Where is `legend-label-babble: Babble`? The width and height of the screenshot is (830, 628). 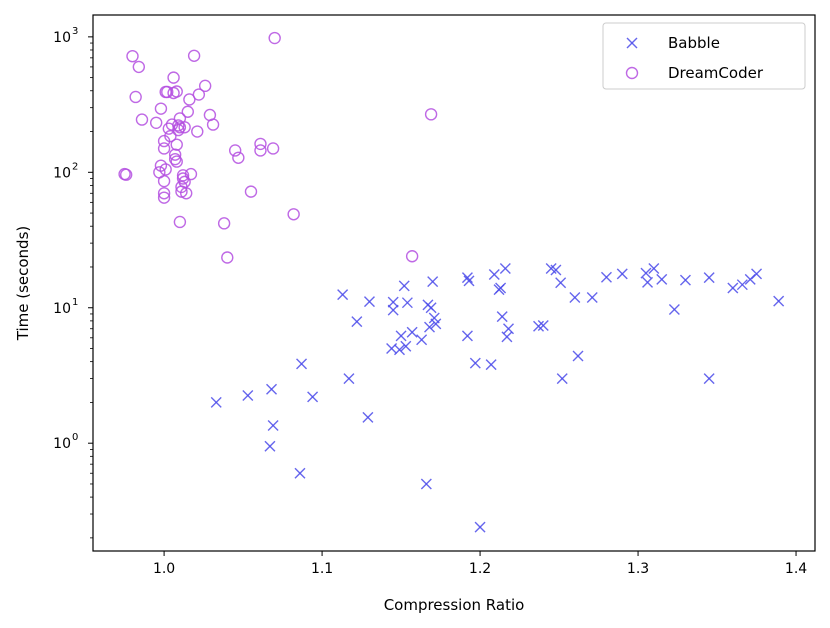 legend-label-babble: Babble is located at coordinates (694, 43).